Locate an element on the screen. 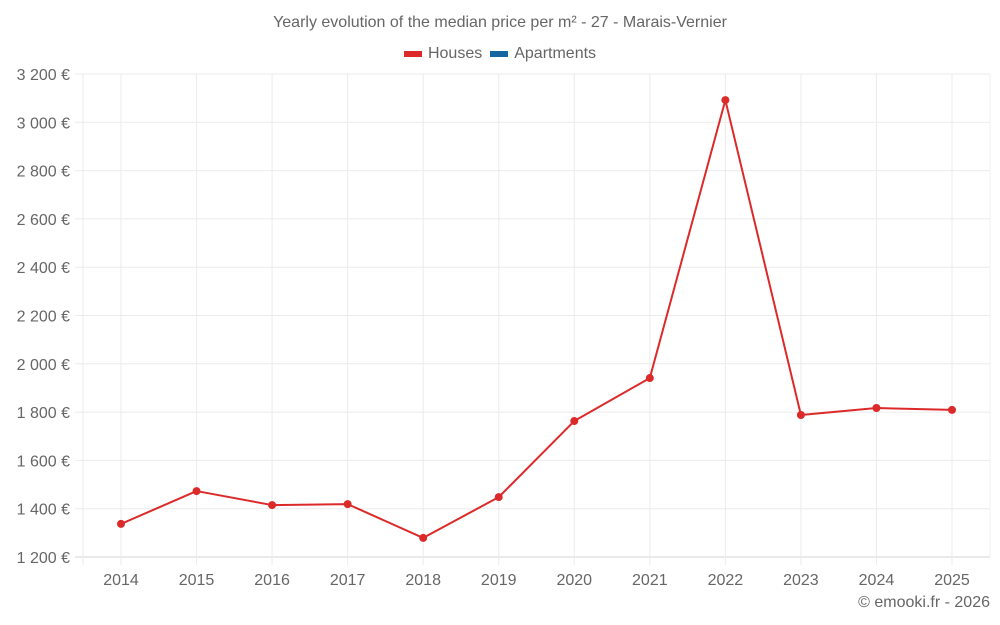 This screenshot has width=1000, height=625. x-tick-label: 2018 is located at coordinates (423, 580).